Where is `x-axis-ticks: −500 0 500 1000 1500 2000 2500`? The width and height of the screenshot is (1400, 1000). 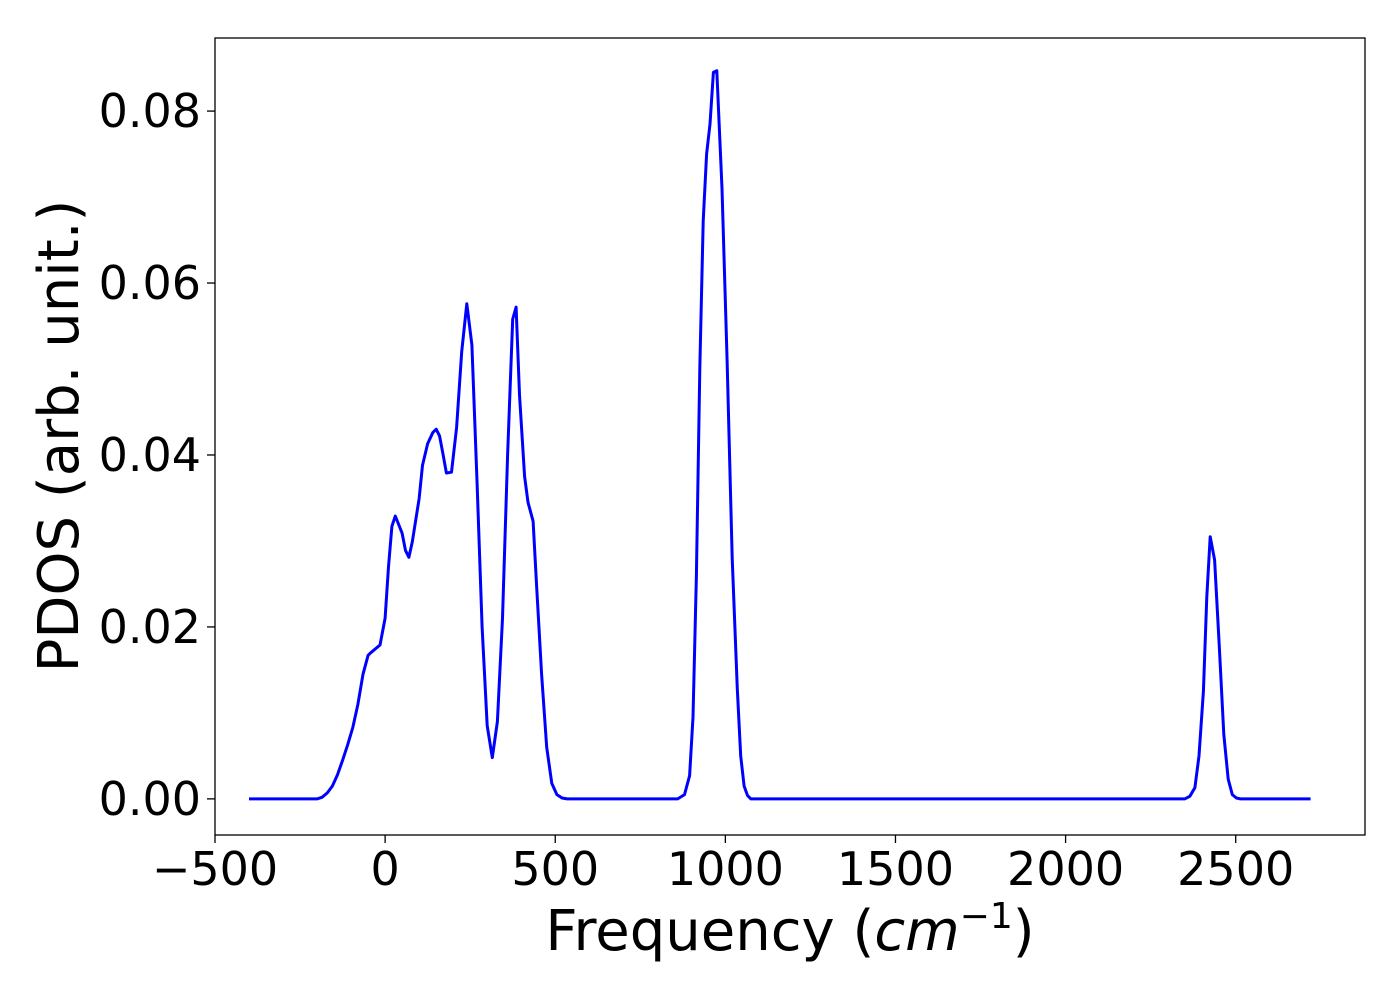 x-axis-ticks: −500 0 500 1000 1500 2000 2500 is located at coordinates (723, 865).